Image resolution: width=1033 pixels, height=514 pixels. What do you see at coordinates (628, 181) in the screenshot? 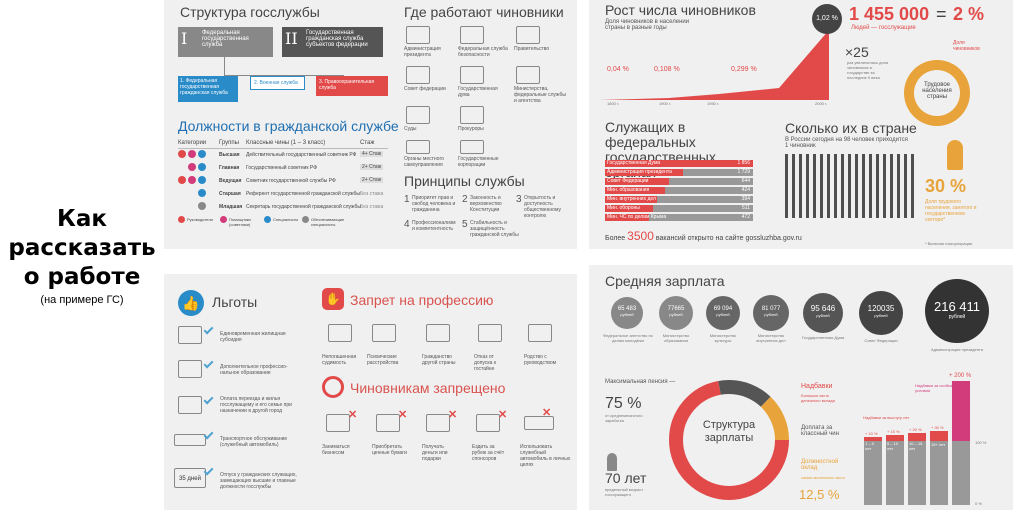
I see `fed-bar-label-2: Совет Федерации` at bounding box center [628, 181].